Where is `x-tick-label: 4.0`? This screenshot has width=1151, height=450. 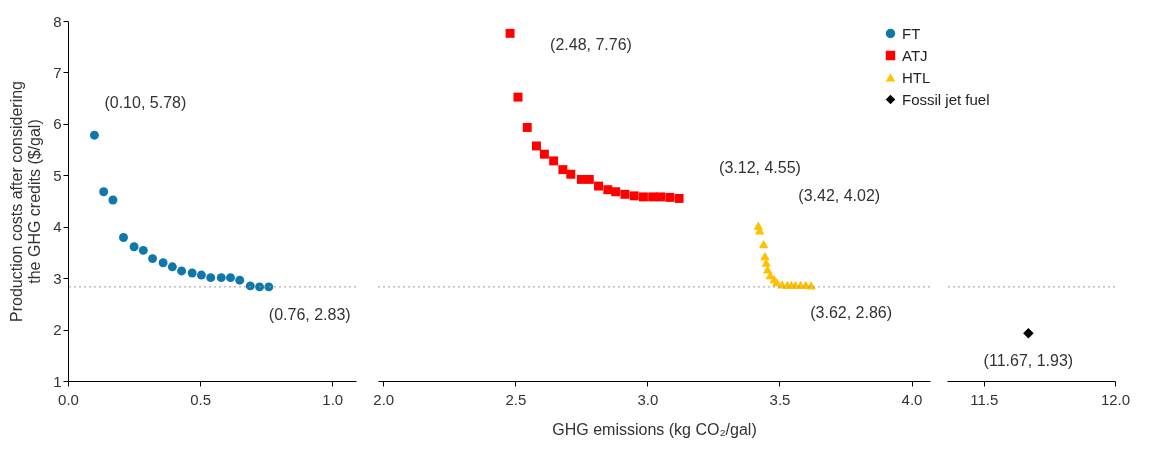 x-tick-label: 4.0 is located at coordinates (912, 399).